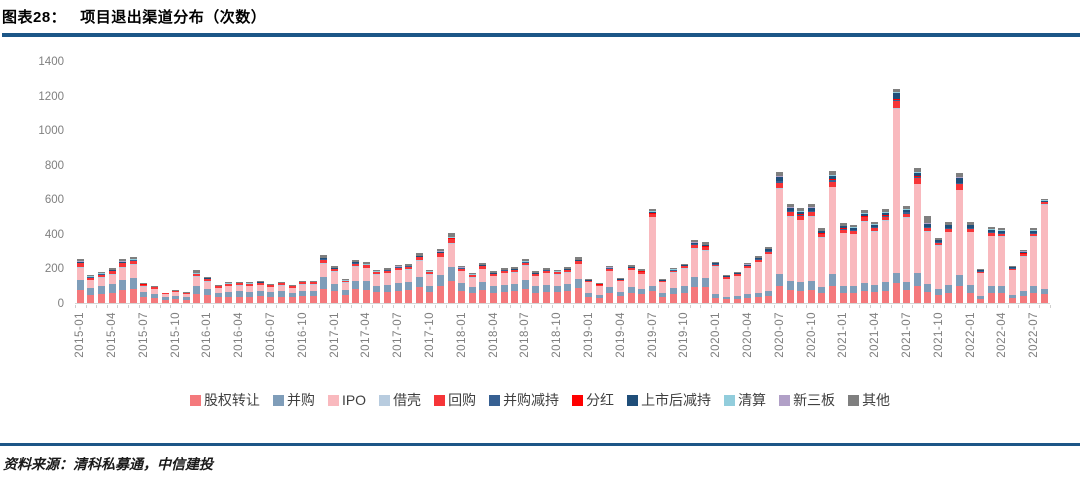 Image resolution: width=1080 pixels, height=481 pixels. Describe the element at coordinates (398, 335) in the screenshot. I see `x-tick-label: 2017-07` at that location.